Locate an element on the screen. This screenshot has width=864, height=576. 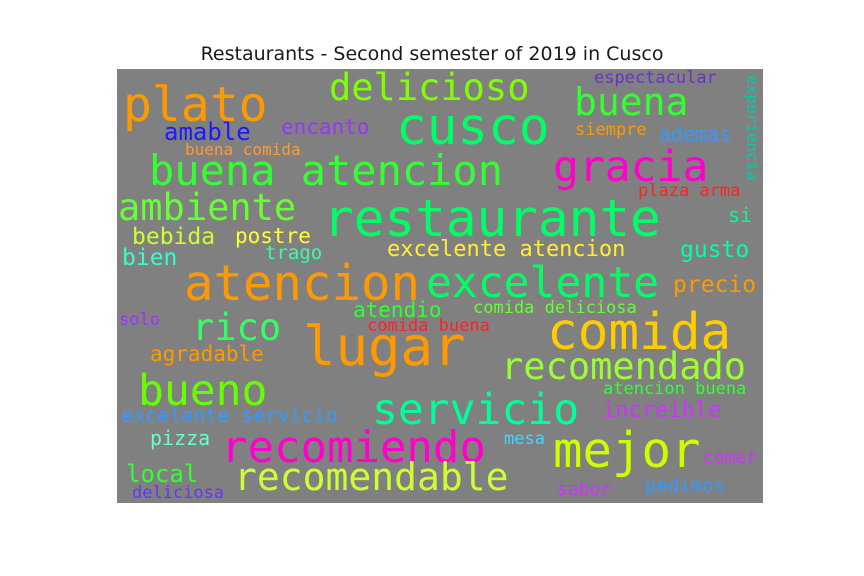
word-solo: solo is located at coordinates (139, 320).